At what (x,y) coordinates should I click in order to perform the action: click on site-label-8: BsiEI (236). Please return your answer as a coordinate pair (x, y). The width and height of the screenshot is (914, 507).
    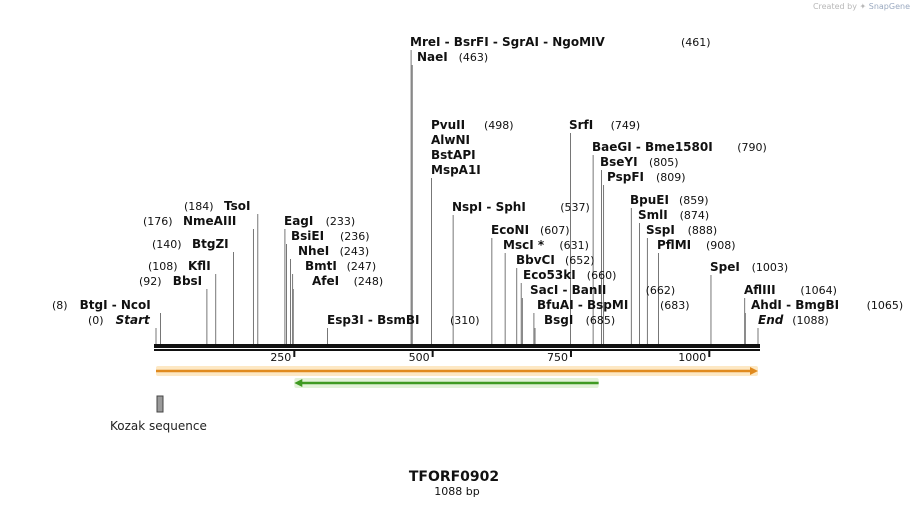
    Looking at the image, I should click on (330, 236).